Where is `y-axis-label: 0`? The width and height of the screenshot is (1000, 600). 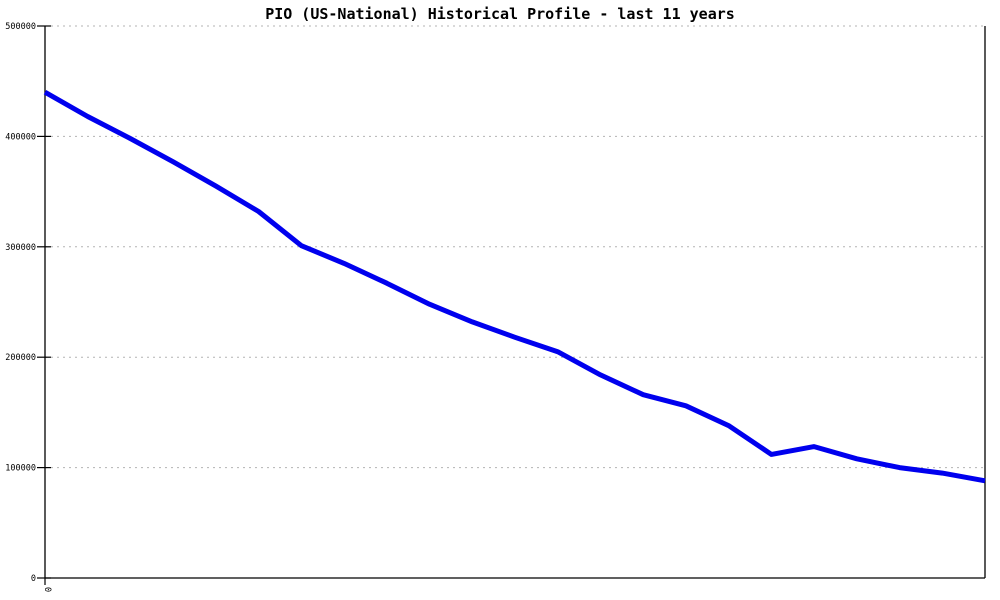
y-axis-label: 0 is located at coordinates (33, 579).